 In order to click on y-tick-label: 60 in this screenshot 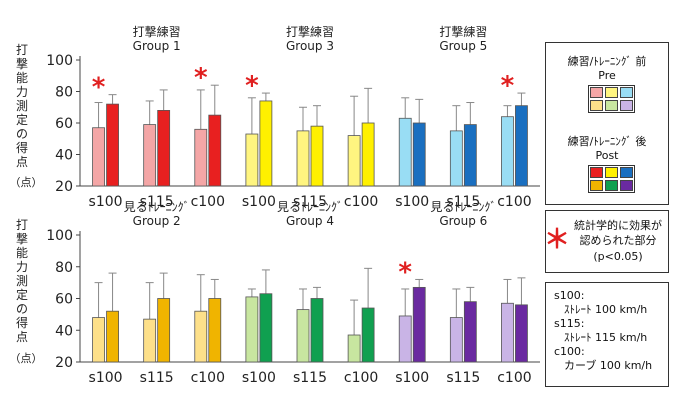, I will do `click(64, 124)`.